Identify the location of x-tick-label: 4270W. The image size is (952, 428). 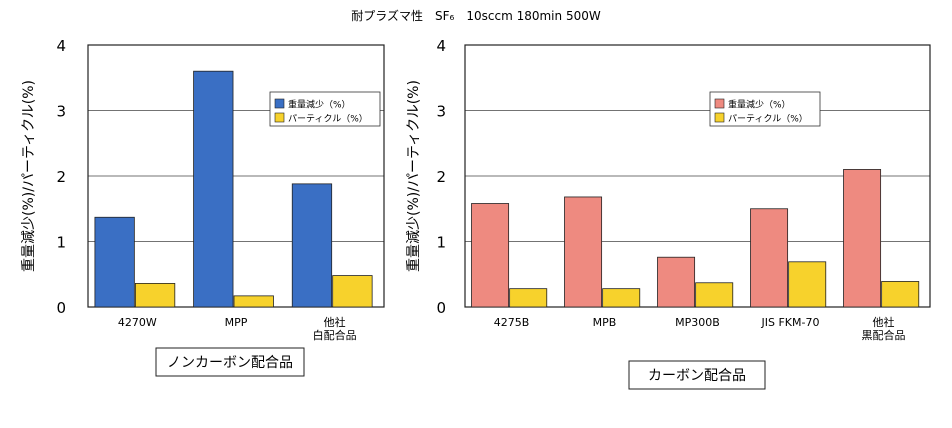
(137, 322).